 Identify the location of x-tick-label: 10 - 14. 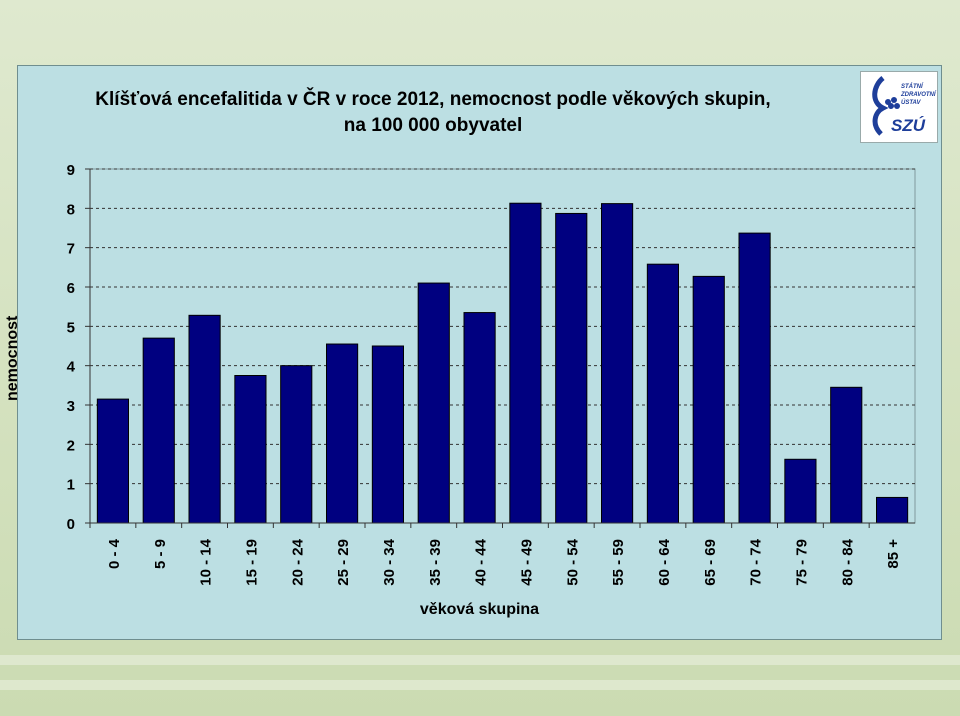
(206, 561).